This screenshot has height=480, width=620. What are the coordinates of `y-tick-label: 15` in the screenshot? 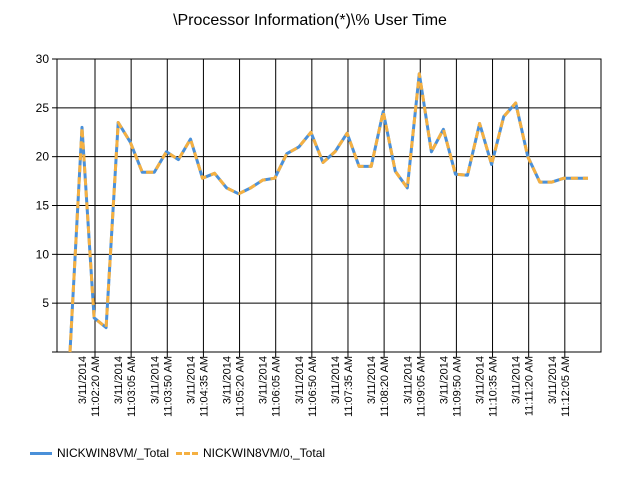 It's located at (43, 206).